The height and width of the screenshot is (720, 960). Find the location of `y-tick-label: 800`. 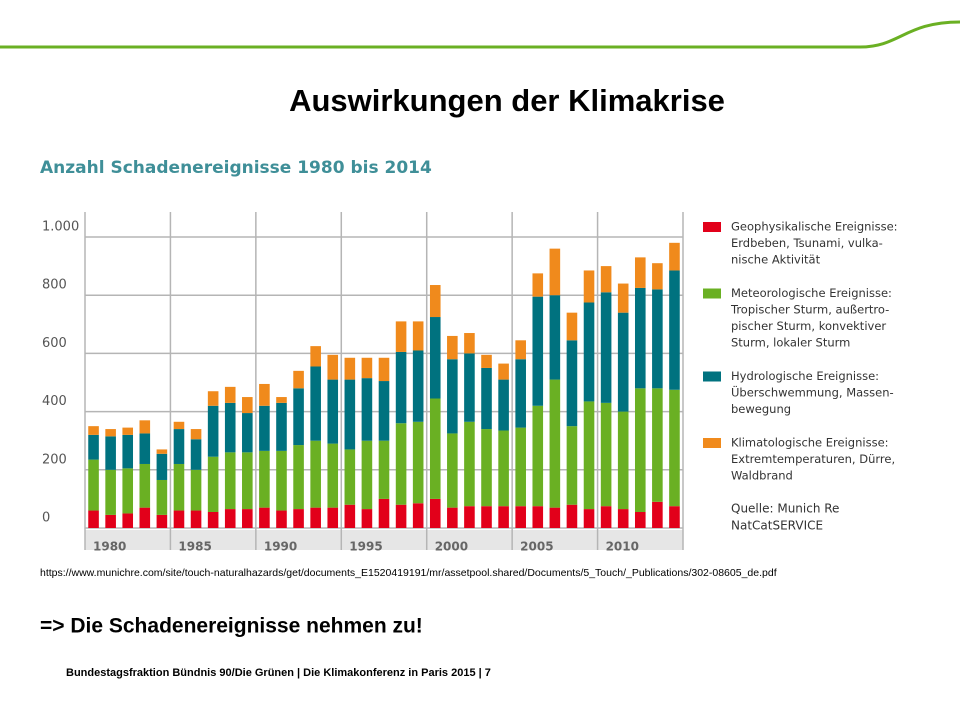

y-tick-label: 800 is located at coordinates (54, 285).